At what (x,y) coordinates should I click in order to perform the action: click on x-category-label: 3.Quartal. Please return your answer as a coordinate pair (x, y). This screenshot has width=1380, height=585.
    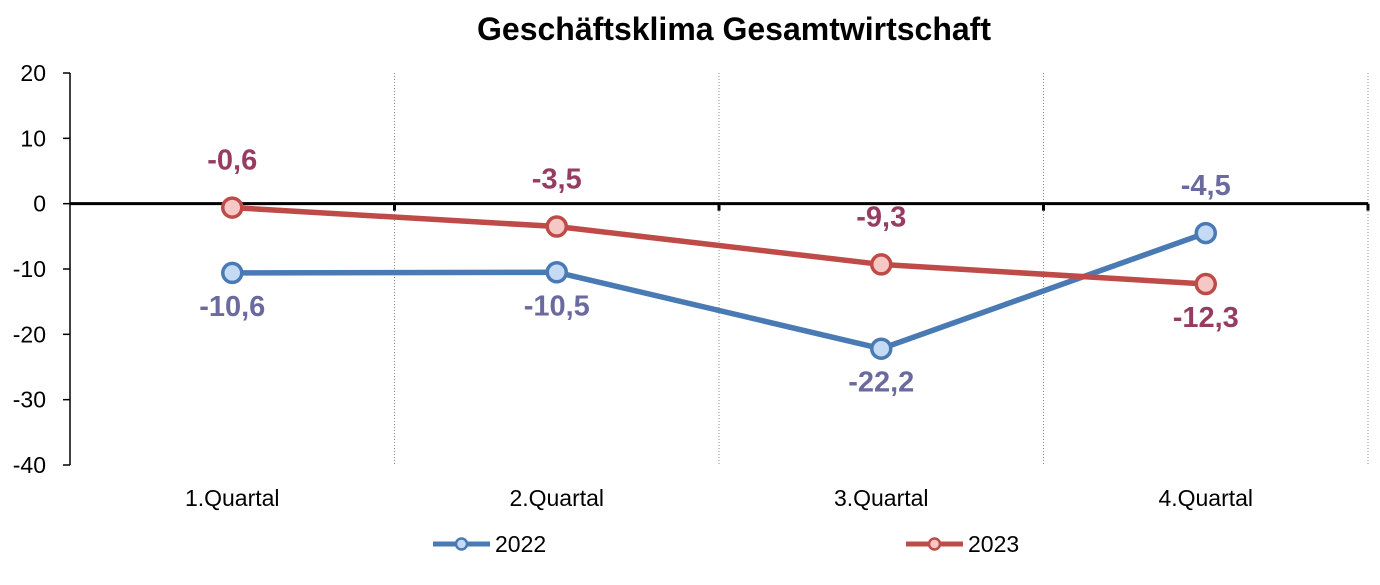
    Looking at the image, I should click on (881, 498).